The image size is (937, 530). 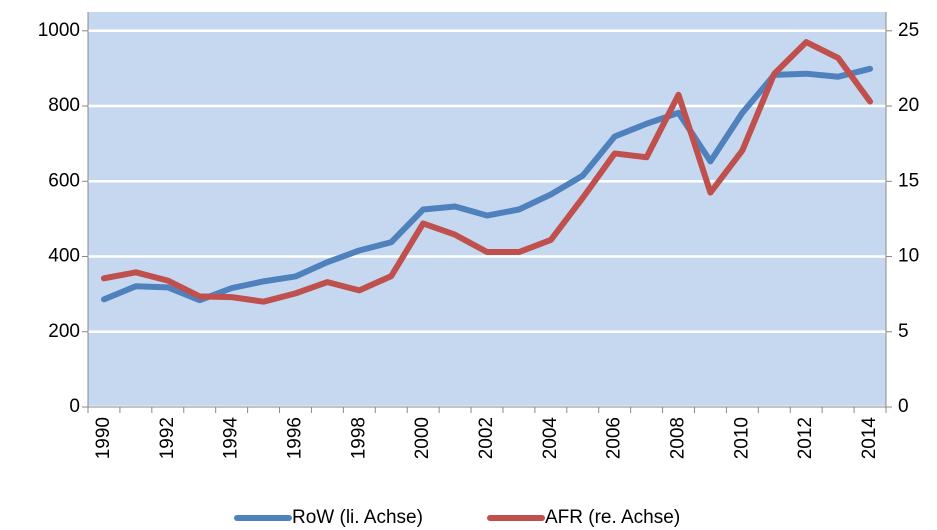 What do you see at coordinates (64, 180) in the screenshot?
I see `y-tick-label: 600` at bounding box center [64, 180].